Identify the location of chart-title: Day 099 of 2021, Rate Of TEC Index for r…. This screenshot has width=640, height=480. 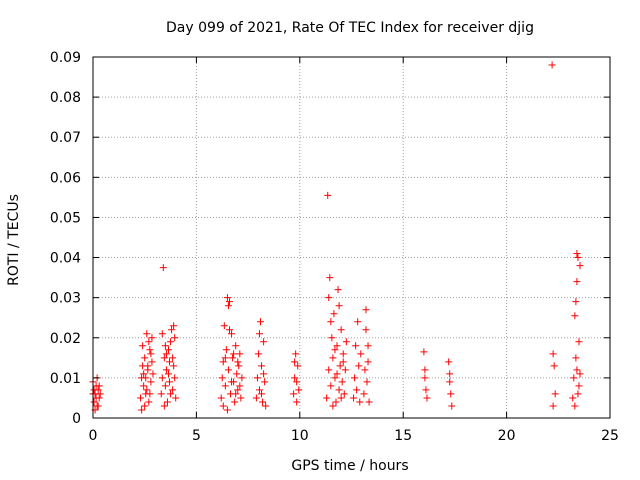
(350, 28).